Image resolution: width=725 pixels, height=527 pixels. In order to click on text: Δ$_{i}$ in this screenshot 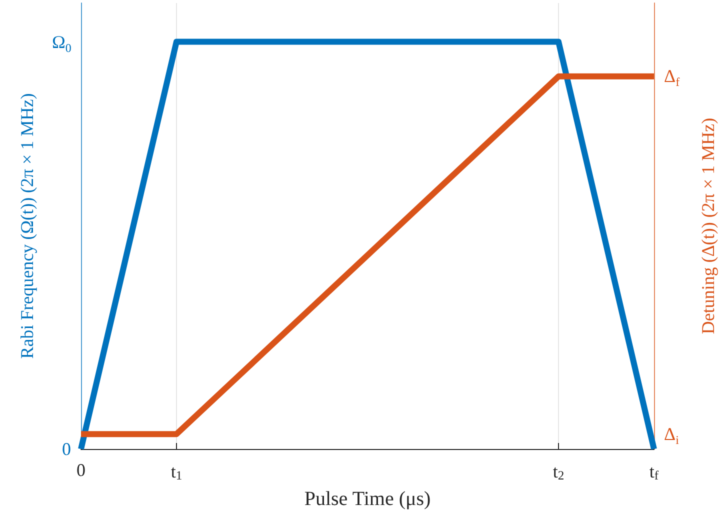, I will do `click(671, 436)`.